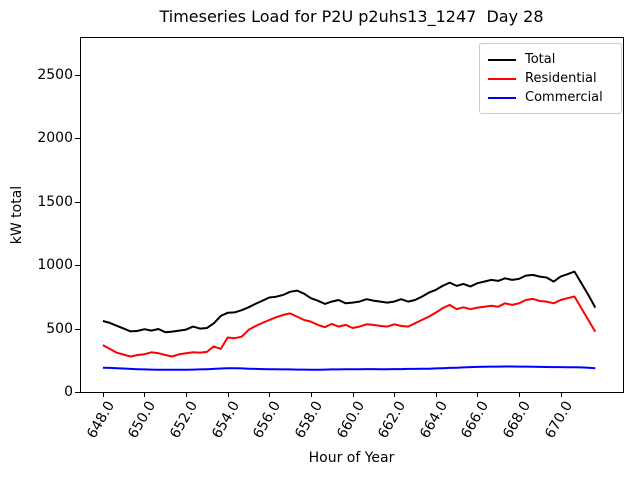 Image resolution: width=640 pixels, height=480 pixels. Describe the element at coordinates (55, 265) in the screenshot. I see `y-tick-label: 1000` at that location.